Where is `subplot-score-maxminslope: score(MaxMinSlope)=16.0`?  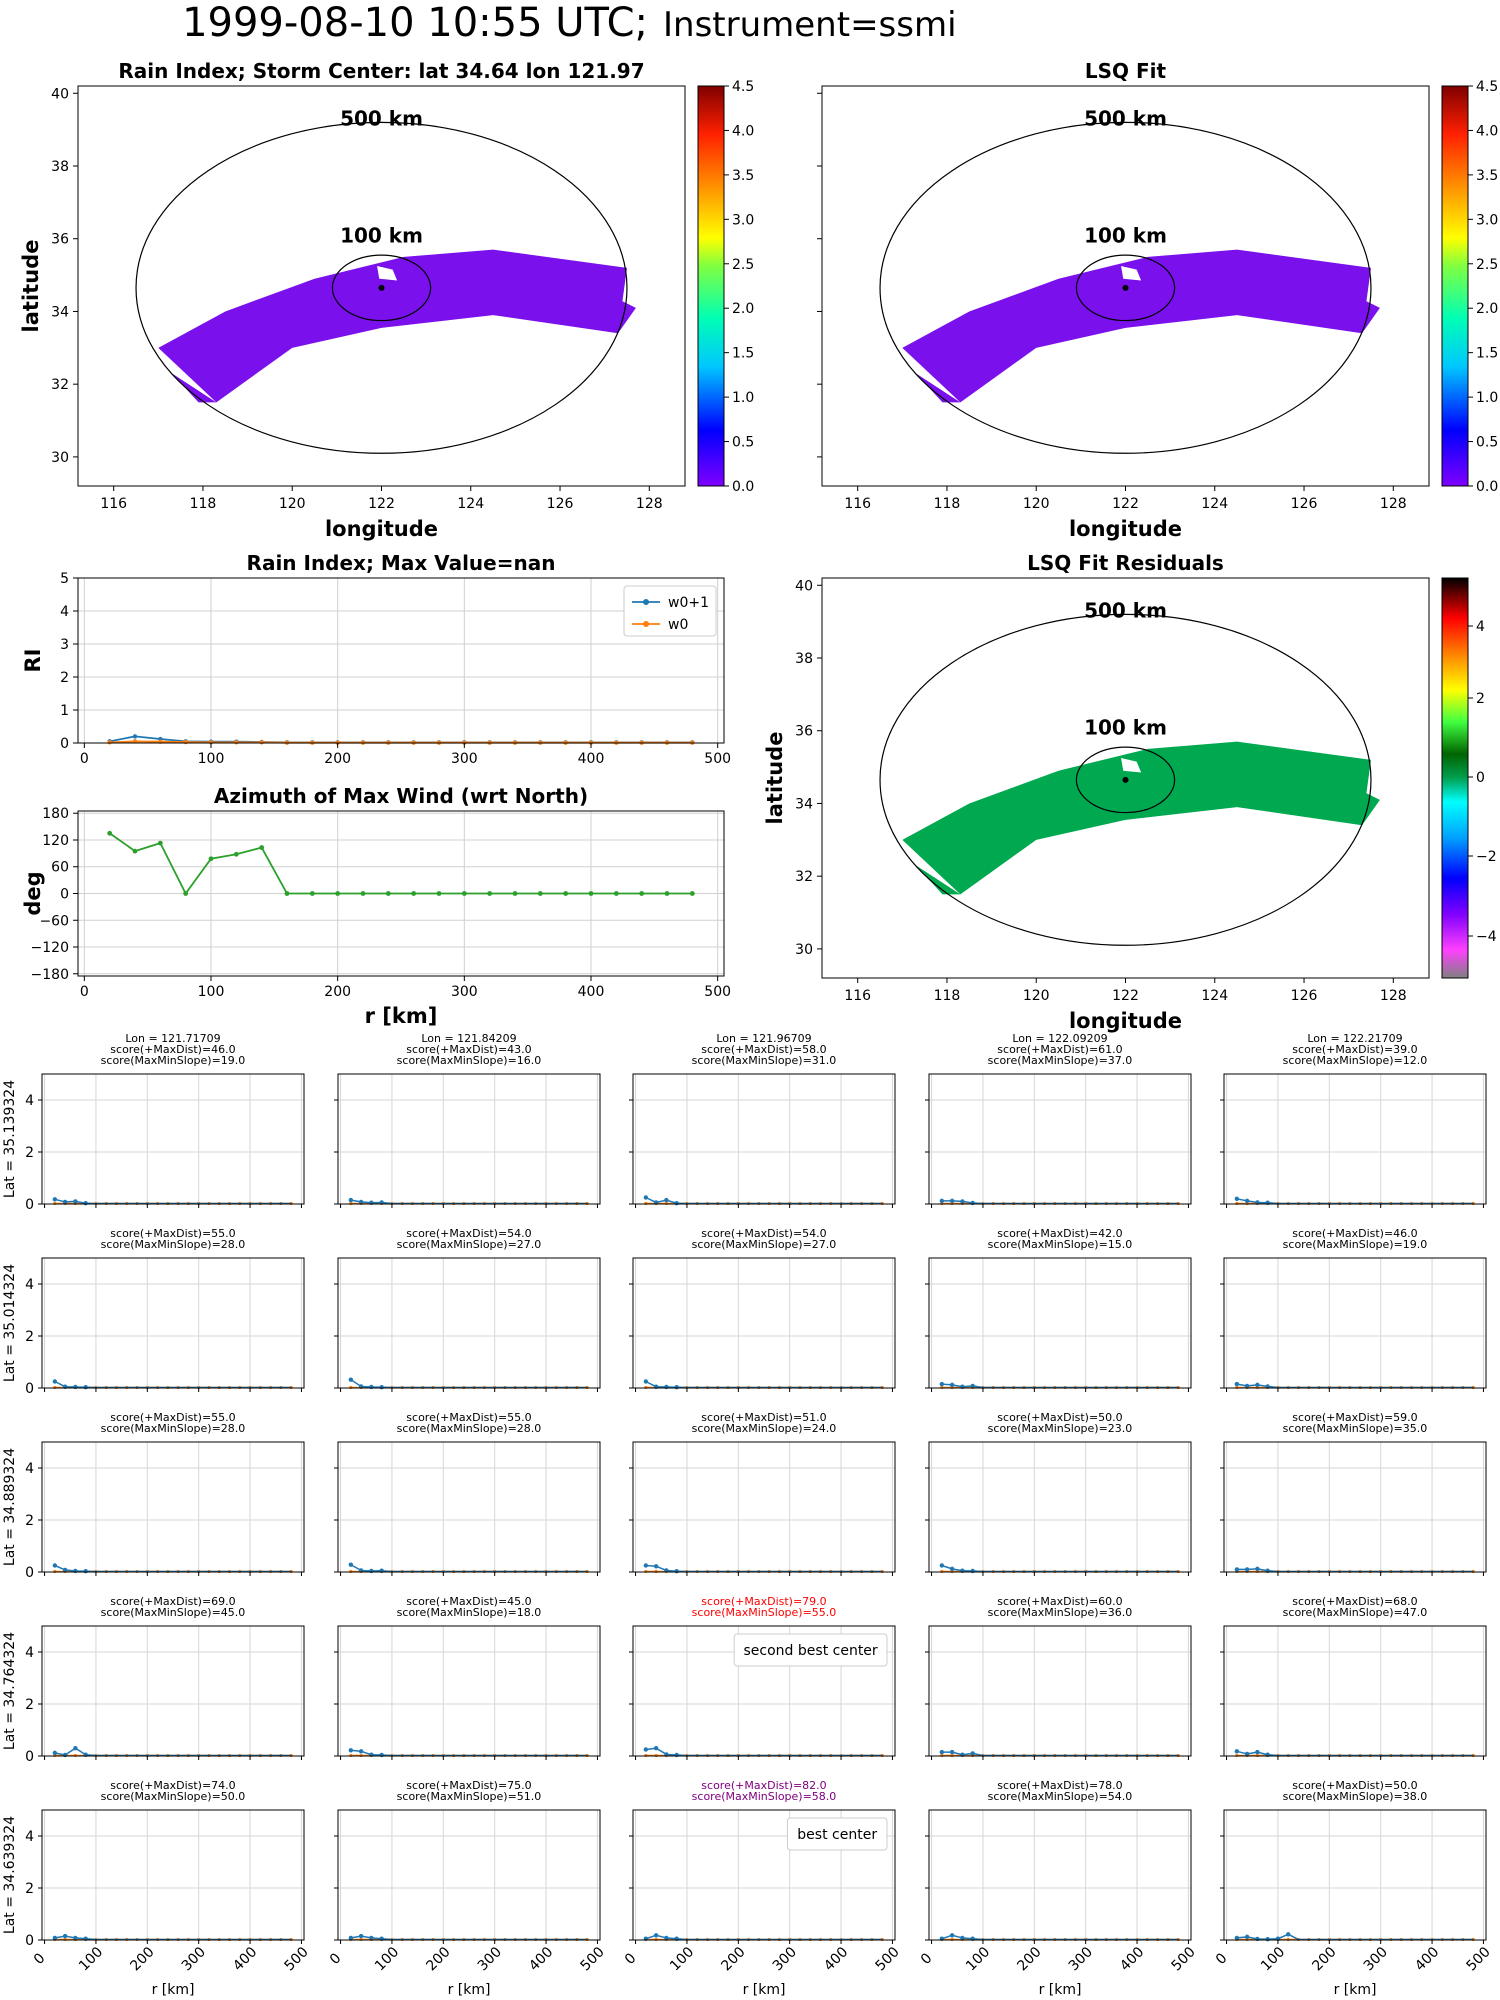 subplot-score-maxminslope: score(MaxMinSlope)=16.0 is located at coordinates (469, 1060).